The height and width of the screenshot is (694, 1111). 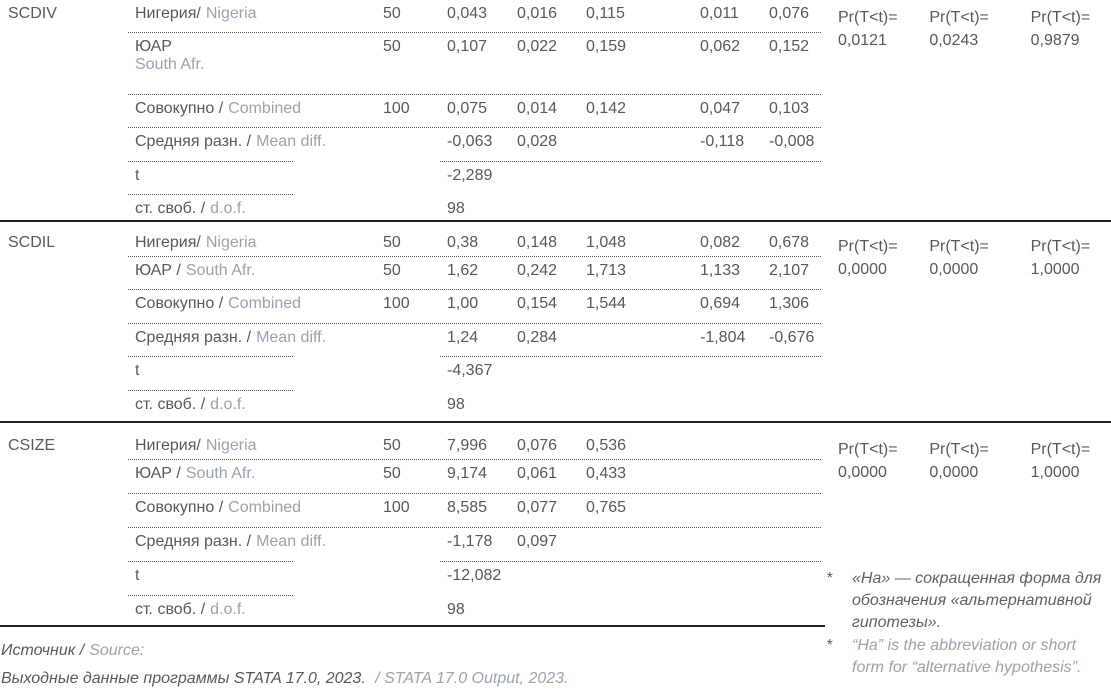 I want to click on ci-upper: 0,678, so click(x=789, y=242).